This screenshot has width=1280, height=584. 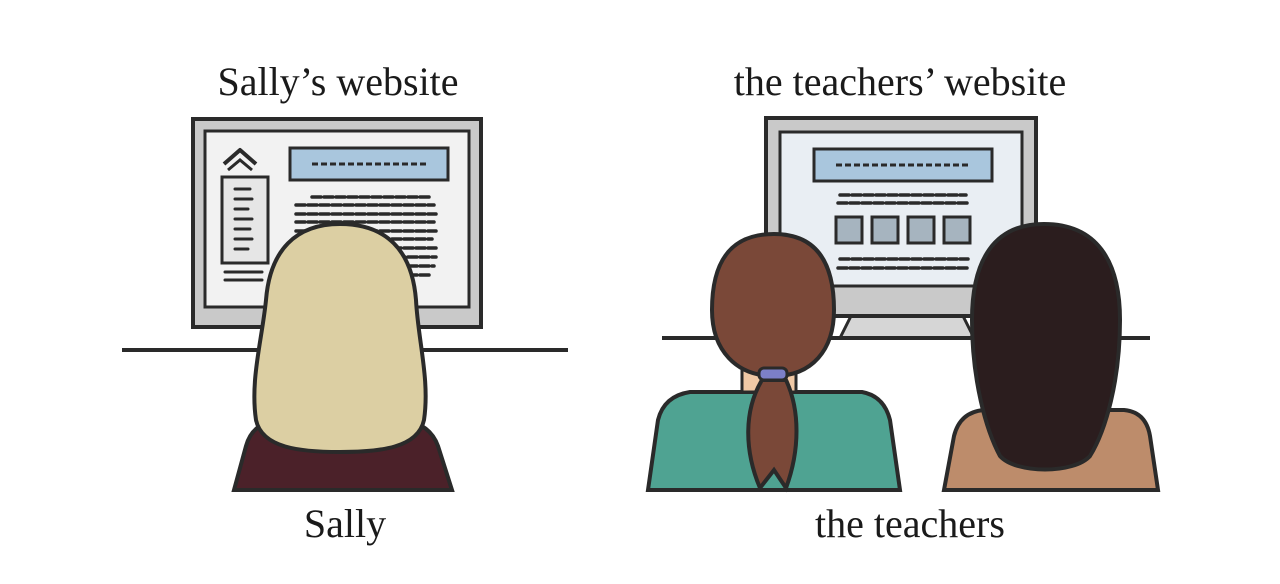 What do you see at coordinates (772, 435) in the screenshot?
I see `teacher-left-ponytail` at bounding box center [772, 435].